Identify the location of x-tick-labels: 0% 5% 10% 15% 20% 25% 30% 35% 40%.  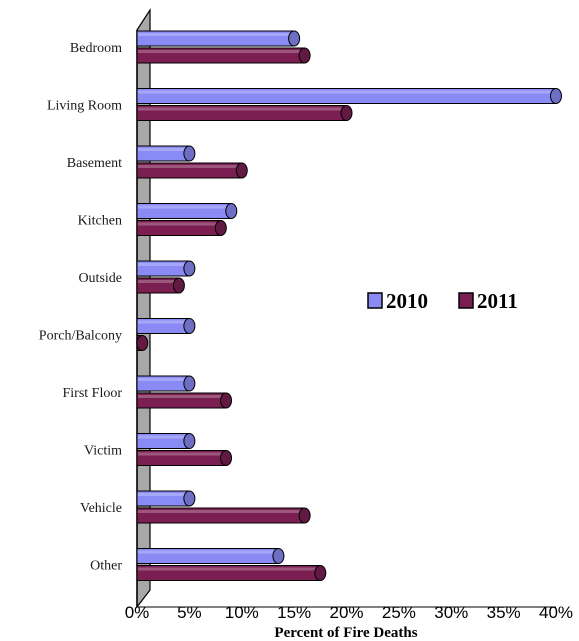
(349, 612).